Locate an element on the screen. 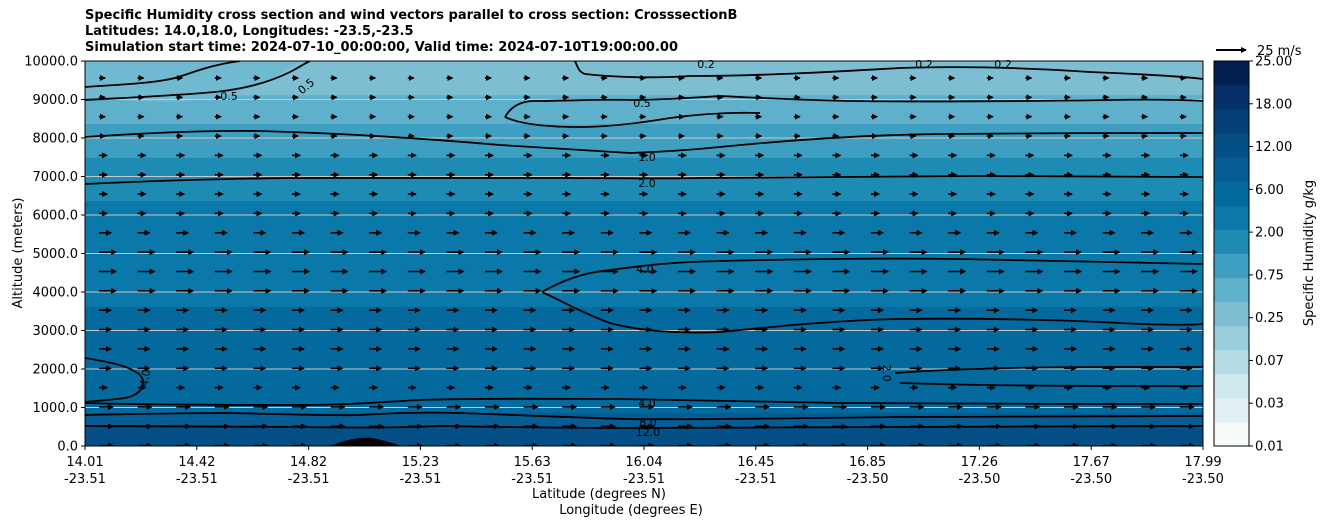  x-tick-lat: 14.82 is located at coordinates (308, 462).